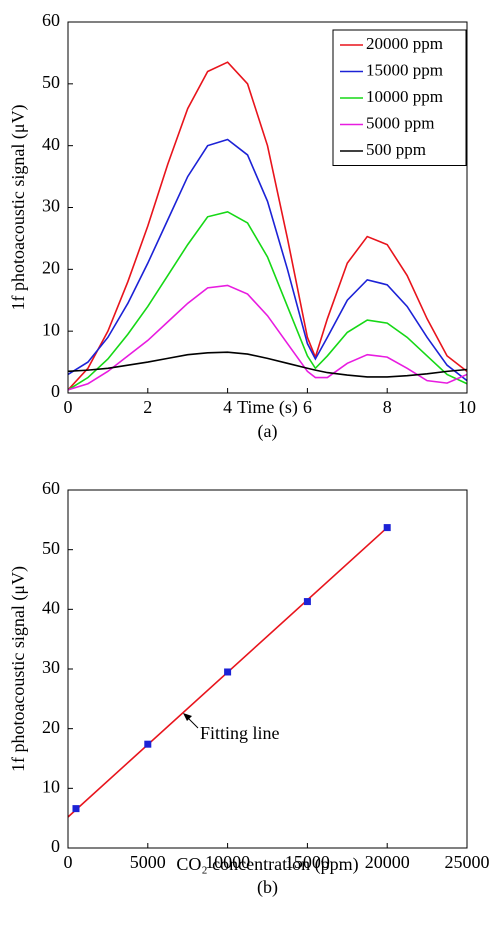 The height and width of the screenshot is (932, 500). Describe the element at coordinates (396, 149) in the screenshot. I see `legend-label: 500 ppm` at that location.